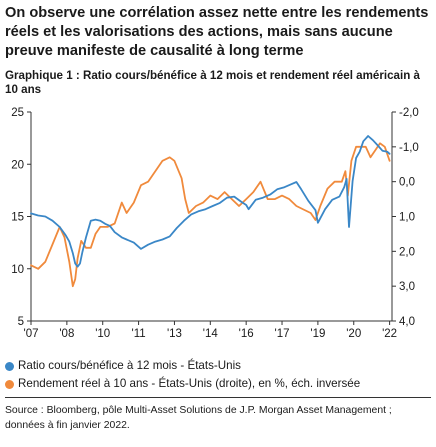  Describe the element at coordinates (407, 218) in the screenshot. I see `y-right-tick-label: 1,0` at that location.